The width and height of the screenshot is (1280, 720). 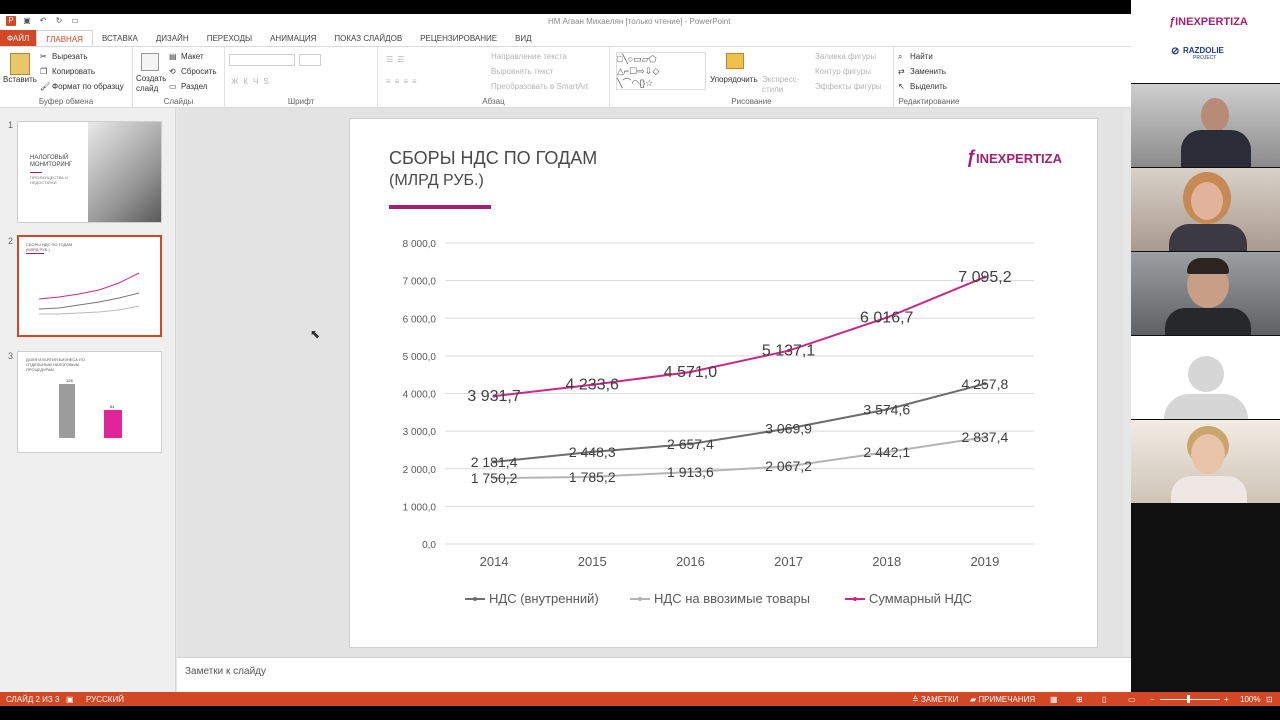 I want to click on undo-icon: ↶, so click(x=43, y=20).